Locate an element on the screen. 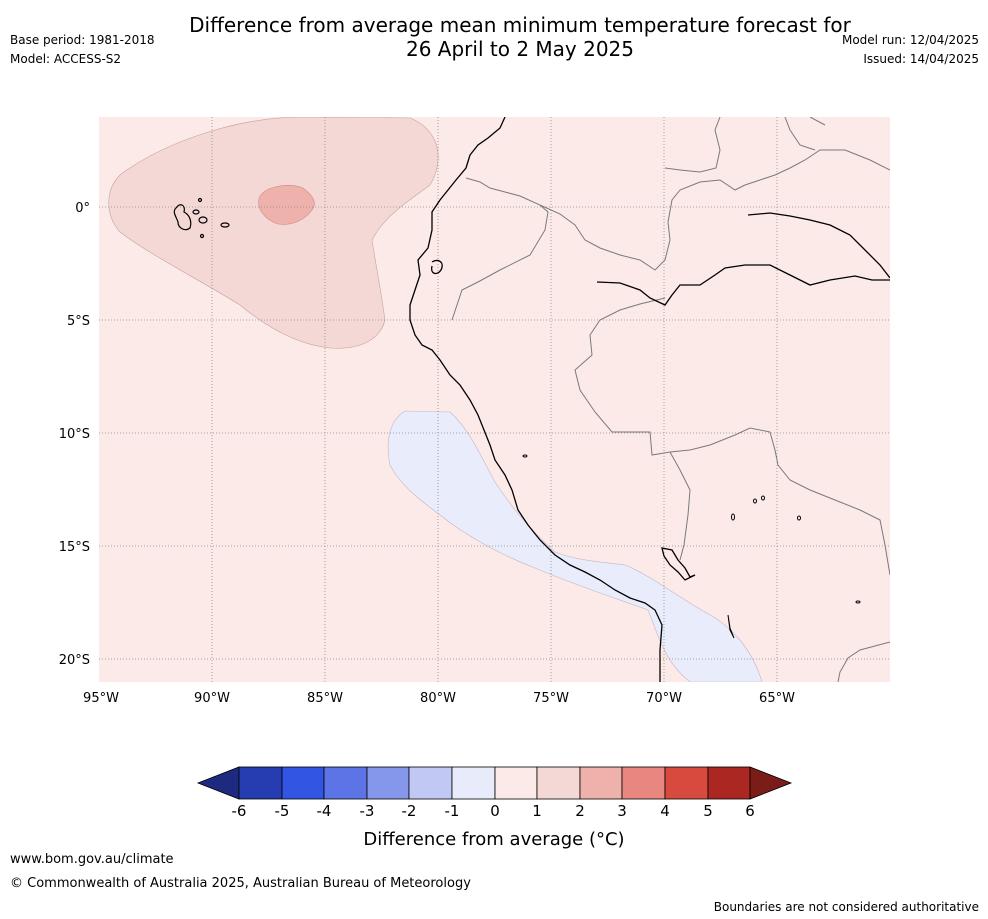 This screenshot has height=919, width=988. isabela-island is located at coordinates (182, 217).